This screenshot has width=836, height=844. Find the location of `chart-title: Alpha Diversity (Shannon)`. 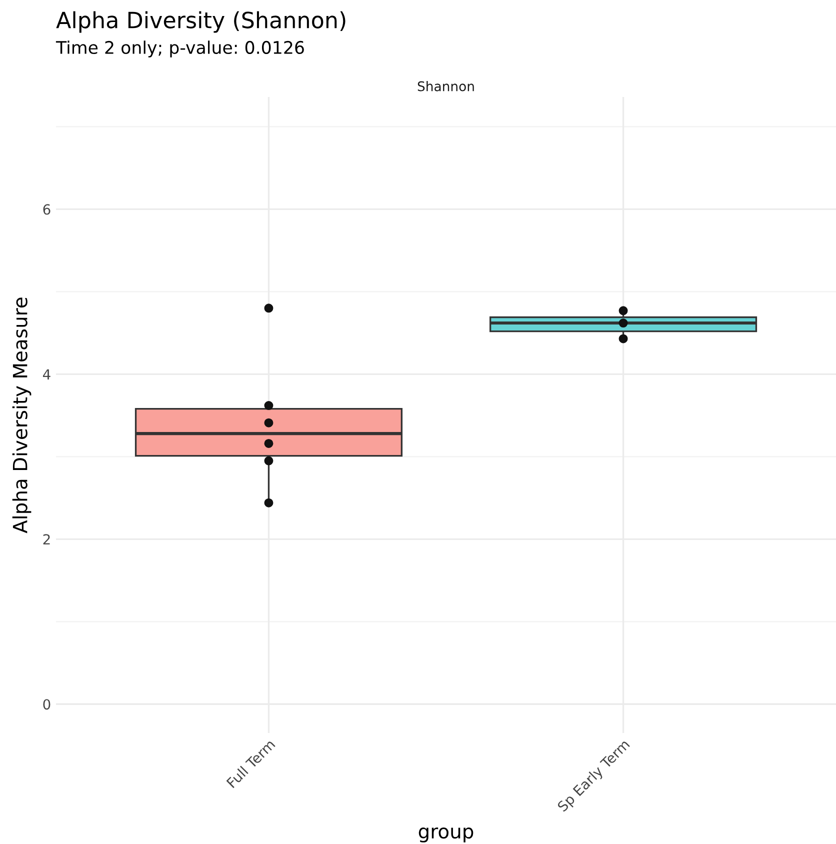

chart-title: Alpha Diversity (Shannon) is located at coordinates (201, 22).